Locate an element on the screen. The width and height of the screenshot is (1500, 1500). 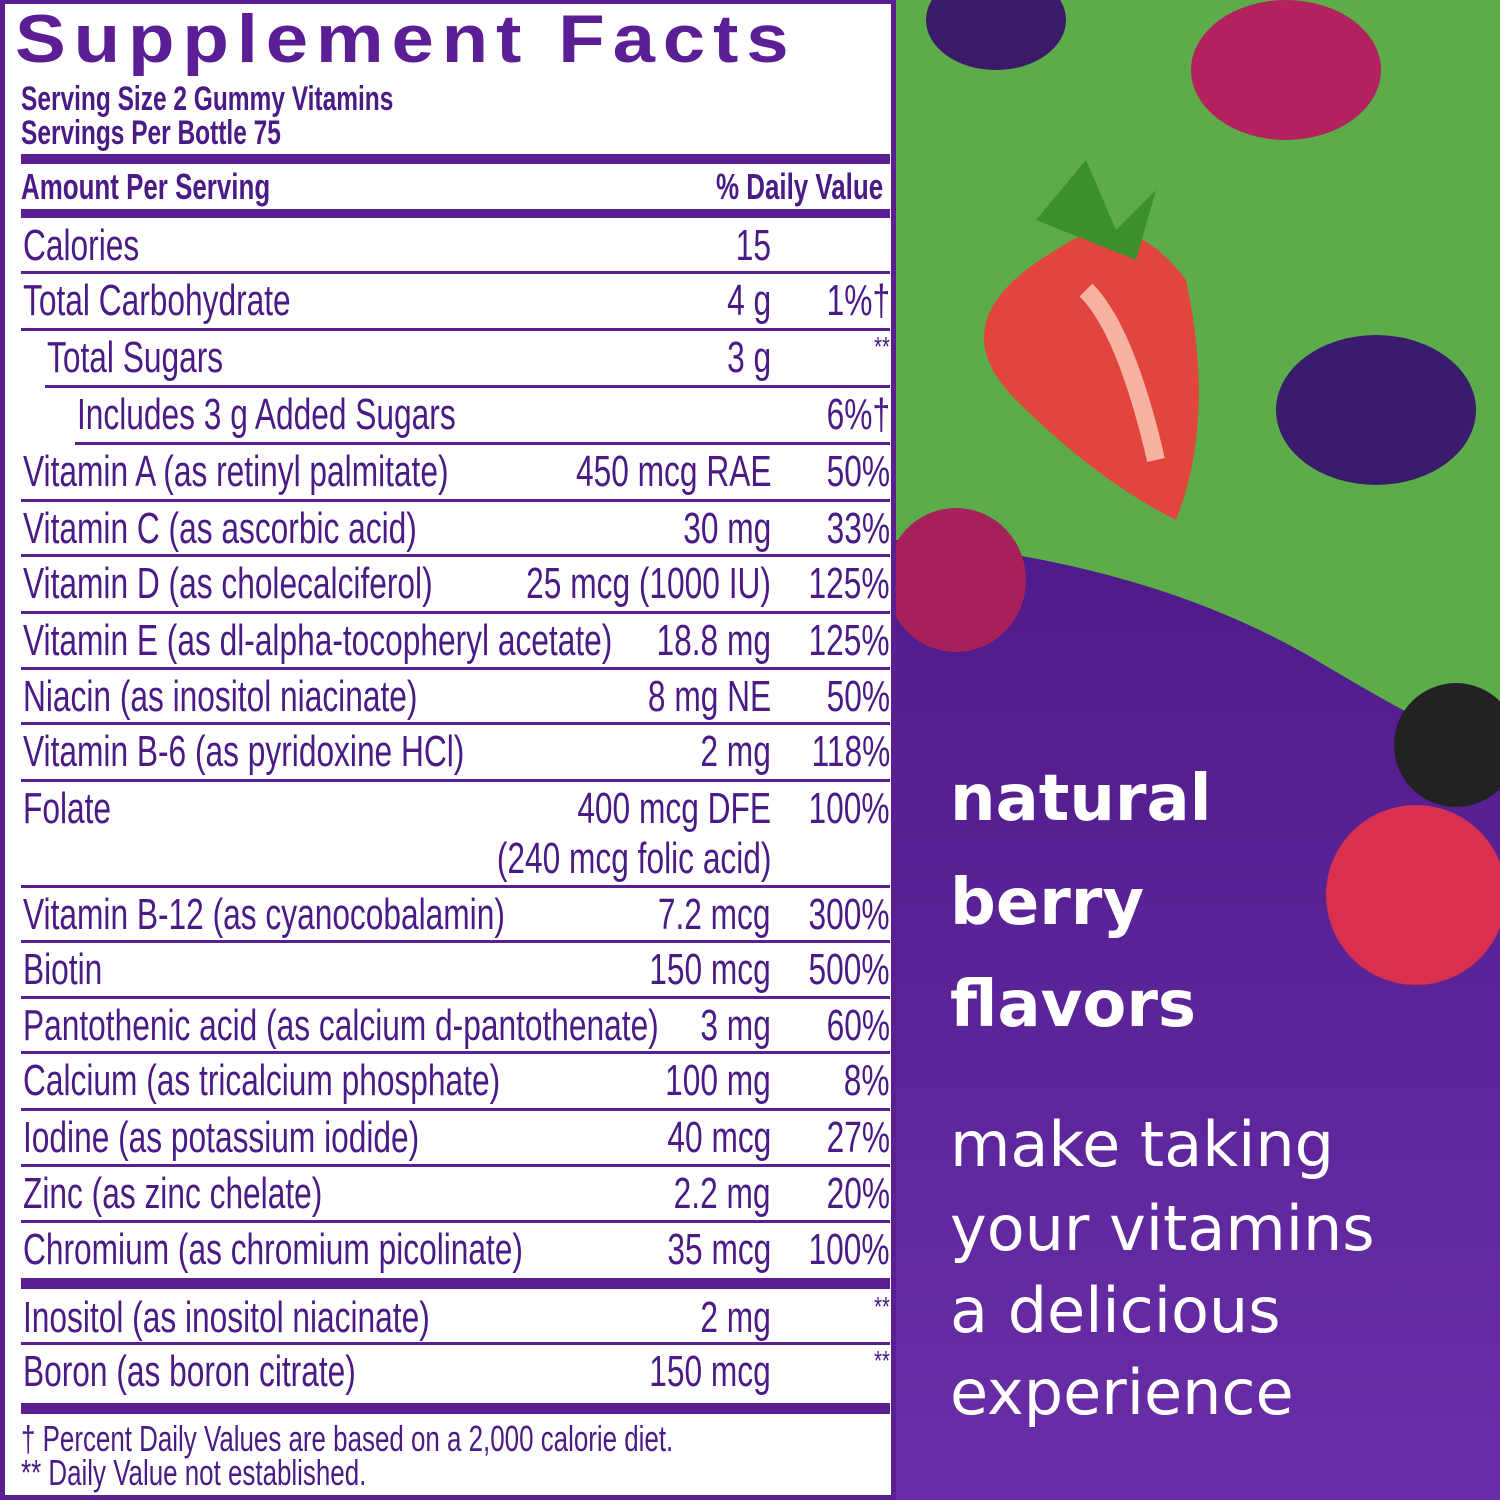
nutrient-row: Total Sugars 3 g ** is located at coordinates (467, 359).